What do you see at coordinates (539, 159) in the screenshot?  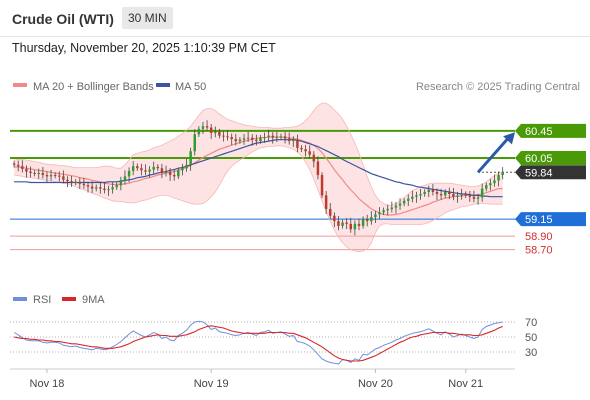 I see `level-tag-text: 60.05` at bounding box center [539, 159].